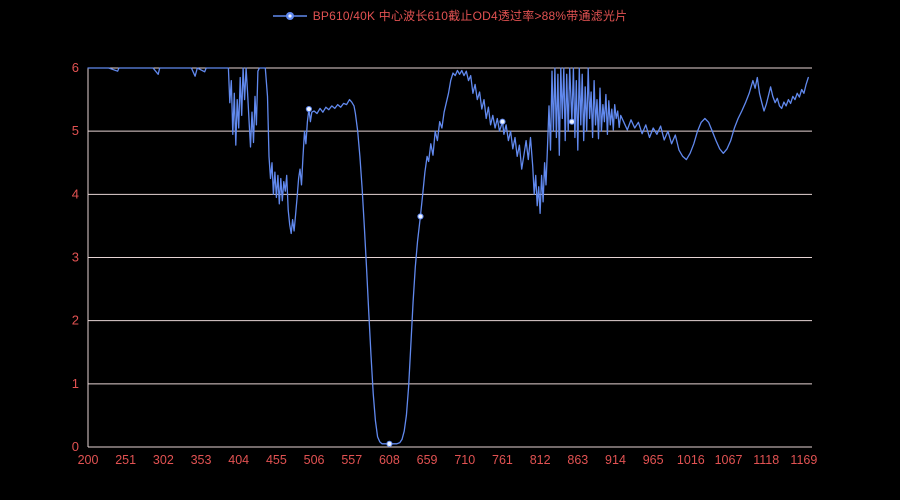 The image size is (900, 500). What do you see at coordinates (75, 193) in the screenshot?
I see `y-tick-label: 4` at bounding box center [75, 193].